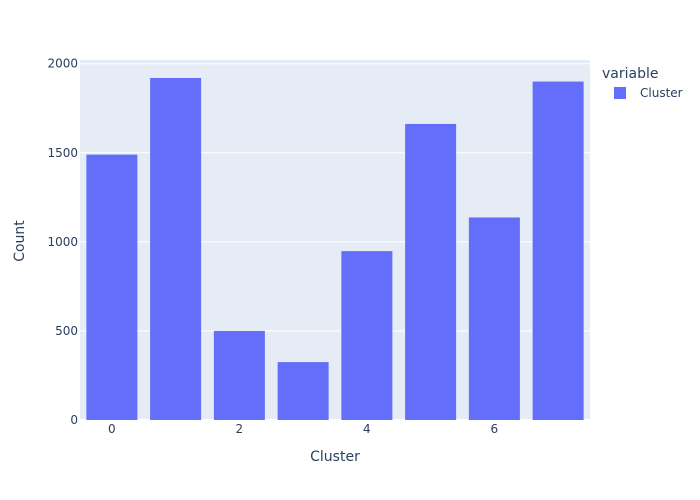  I want to click on legend-swatch, so click(620, 93).